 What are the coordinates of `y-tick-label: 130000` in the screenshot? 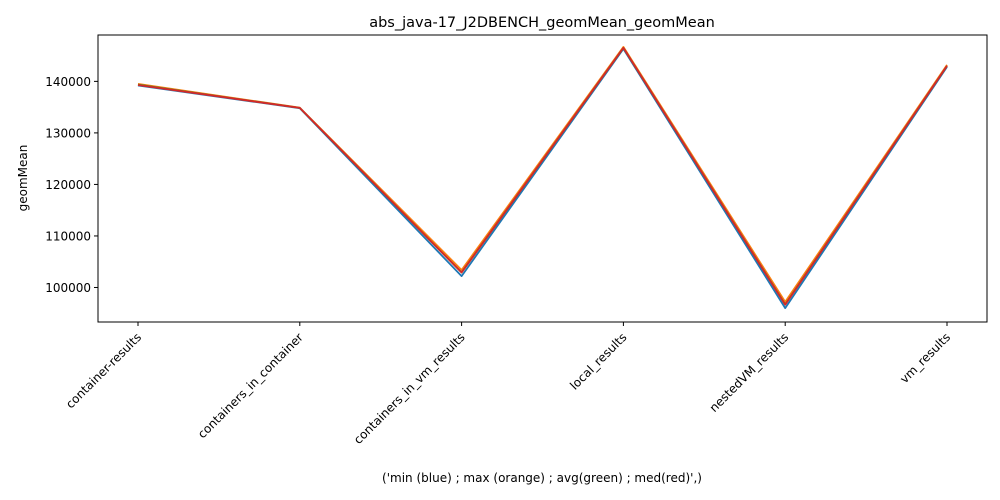 It's located at (68, 133).